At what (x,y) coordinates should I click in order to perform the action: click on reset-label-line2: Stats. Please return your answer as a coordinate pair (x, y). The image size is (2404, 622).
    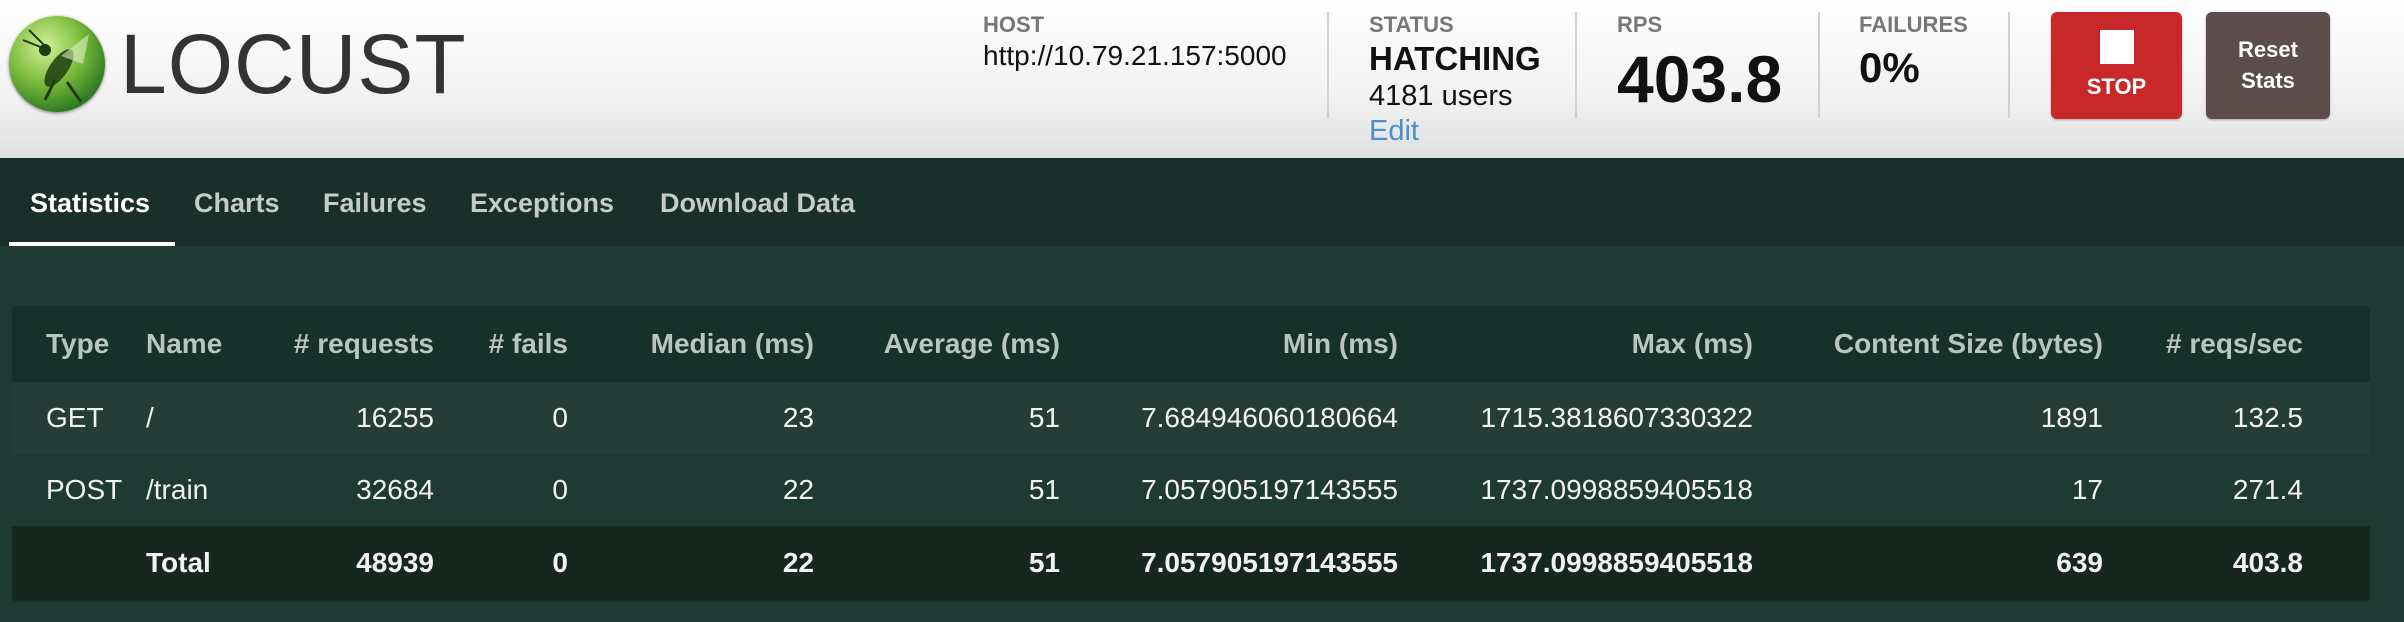
    Looking at the image, I should click on (2268, 80).